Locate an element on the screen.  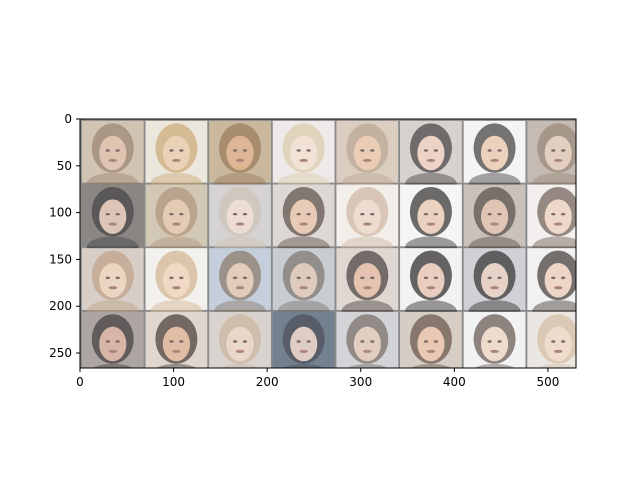
y-tick-label: 50 is located at coordinates (64, 166).